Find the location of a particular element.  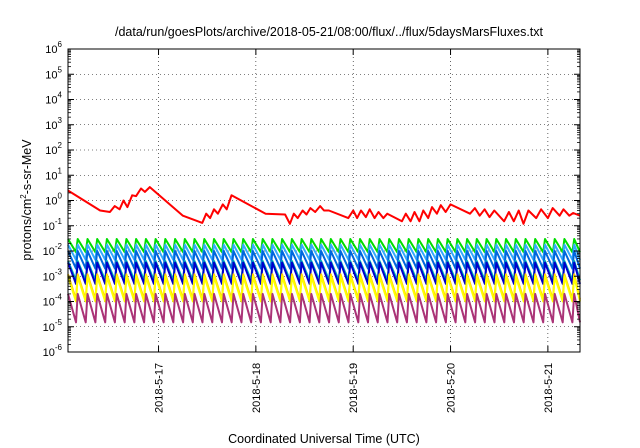

y-tick-label: 10² is located at coordinates (53, 149).